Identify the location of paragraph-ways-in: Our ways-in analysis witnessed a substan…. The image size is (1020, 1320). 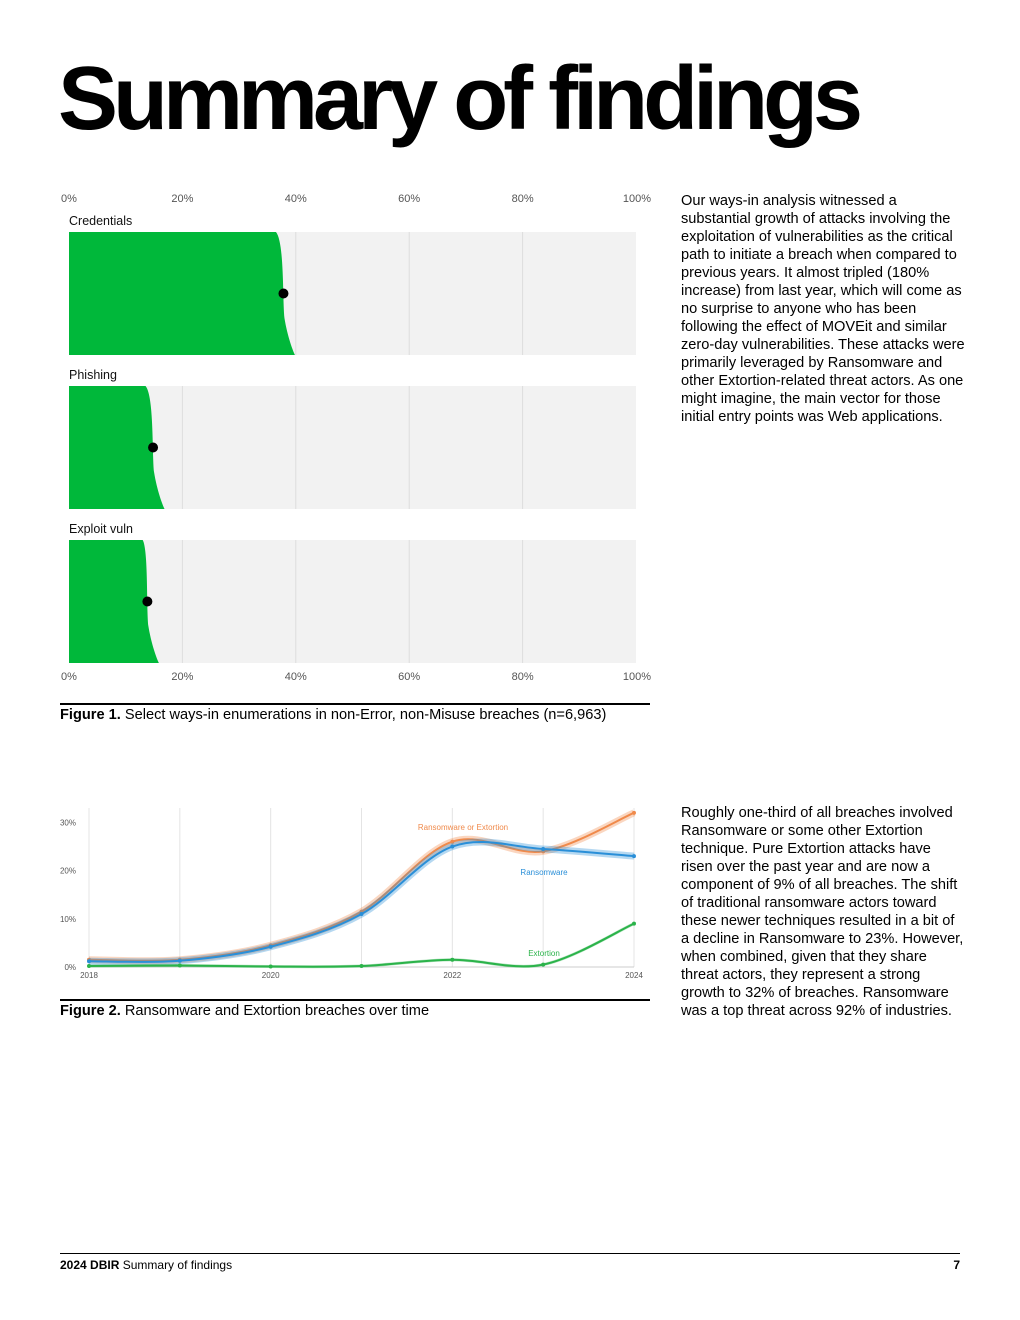
(823, 309).